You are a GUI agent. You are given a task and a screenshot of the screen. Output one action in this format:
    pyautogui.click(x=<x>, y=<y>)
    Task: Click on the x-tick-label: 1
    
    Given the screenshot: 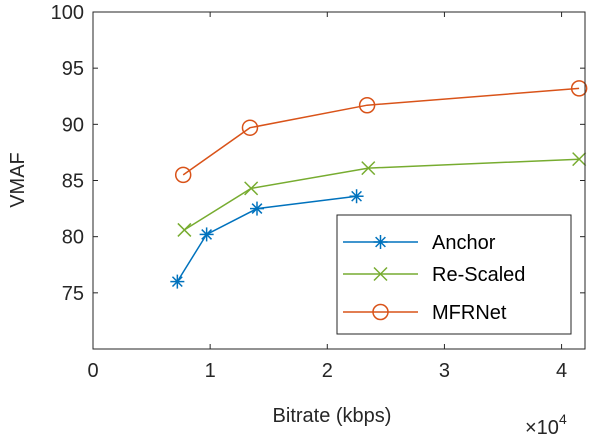 What is the action you would take?
    pyautogui.click(x=210, y=371)
    